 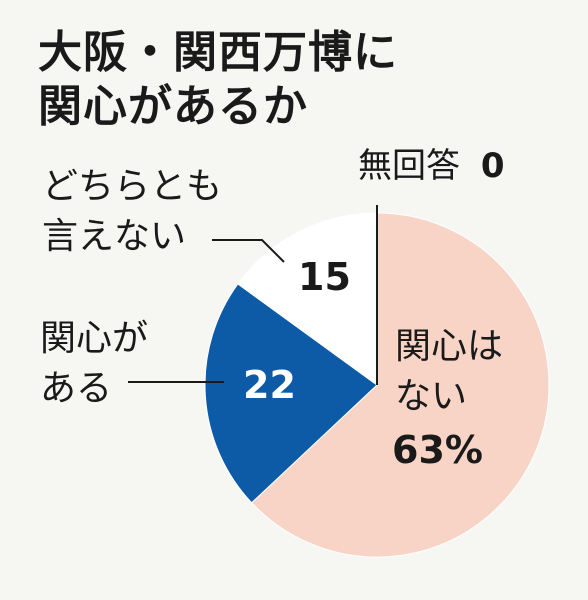 What do you see at coordinates (269, 385) in the screenshot?
I see `value-interested: 22` at bounding box center [269, 385].